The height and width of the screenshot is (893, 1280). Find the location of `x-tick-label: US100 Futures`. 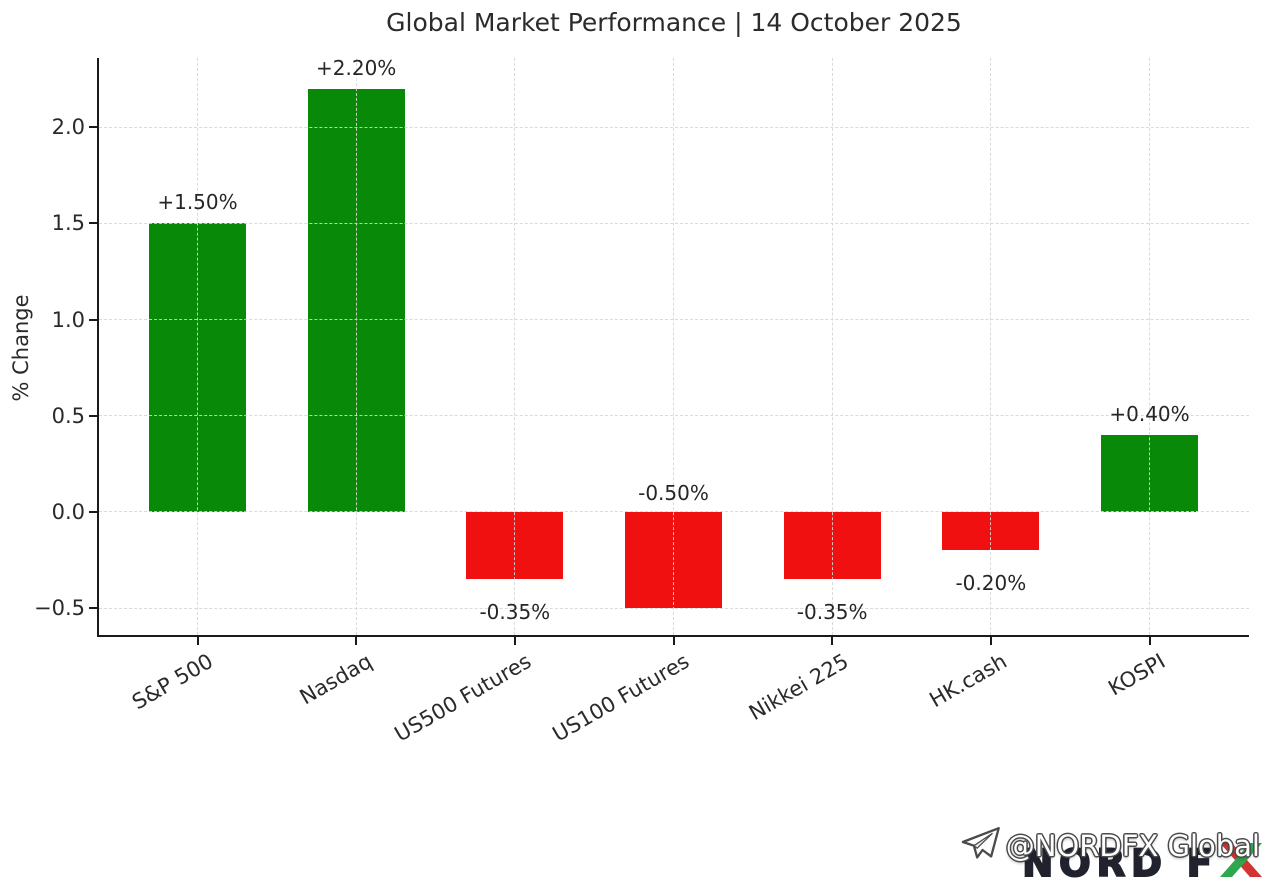

x-tick-label: US100 Futures is located at coordinates (621, 698).